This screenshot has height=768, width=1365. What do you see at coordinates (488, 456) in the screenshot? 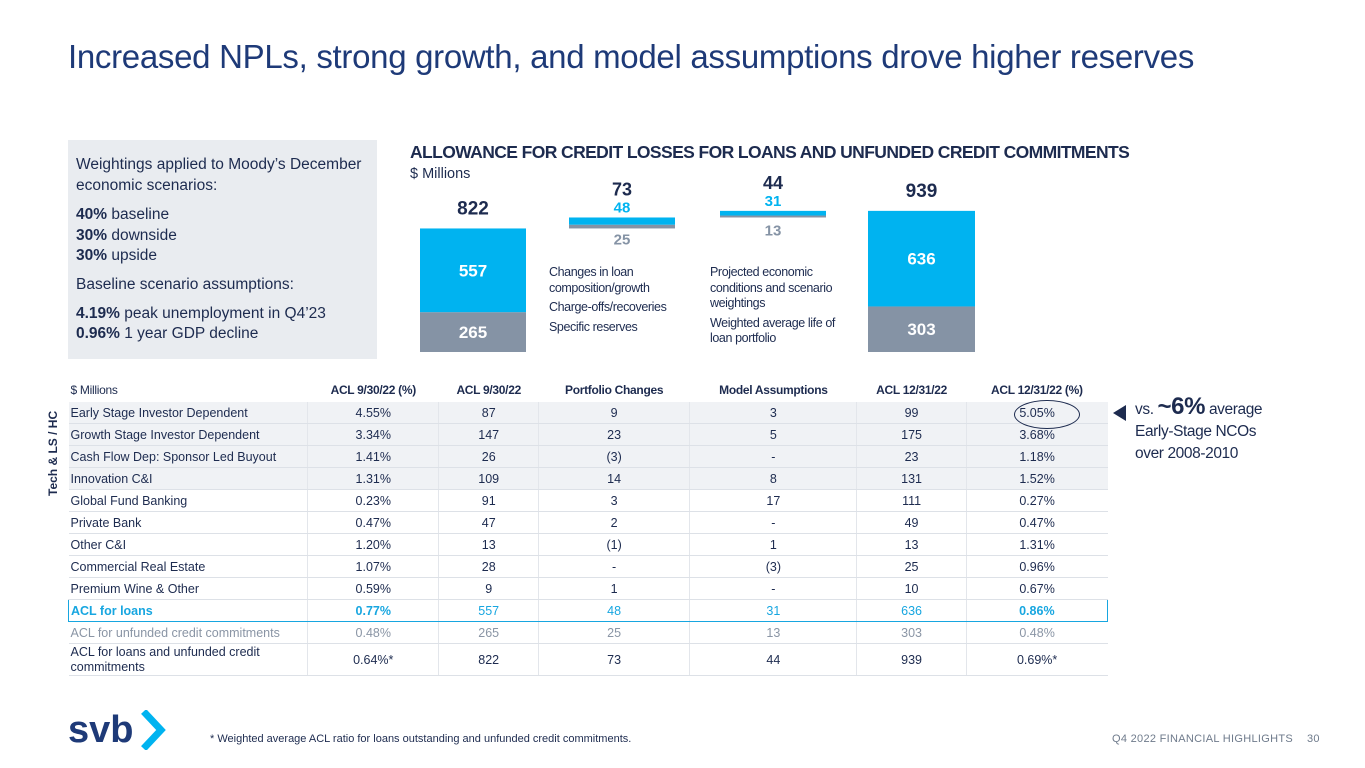
I see `table-cell: 26` at bounding box center [488, 456].